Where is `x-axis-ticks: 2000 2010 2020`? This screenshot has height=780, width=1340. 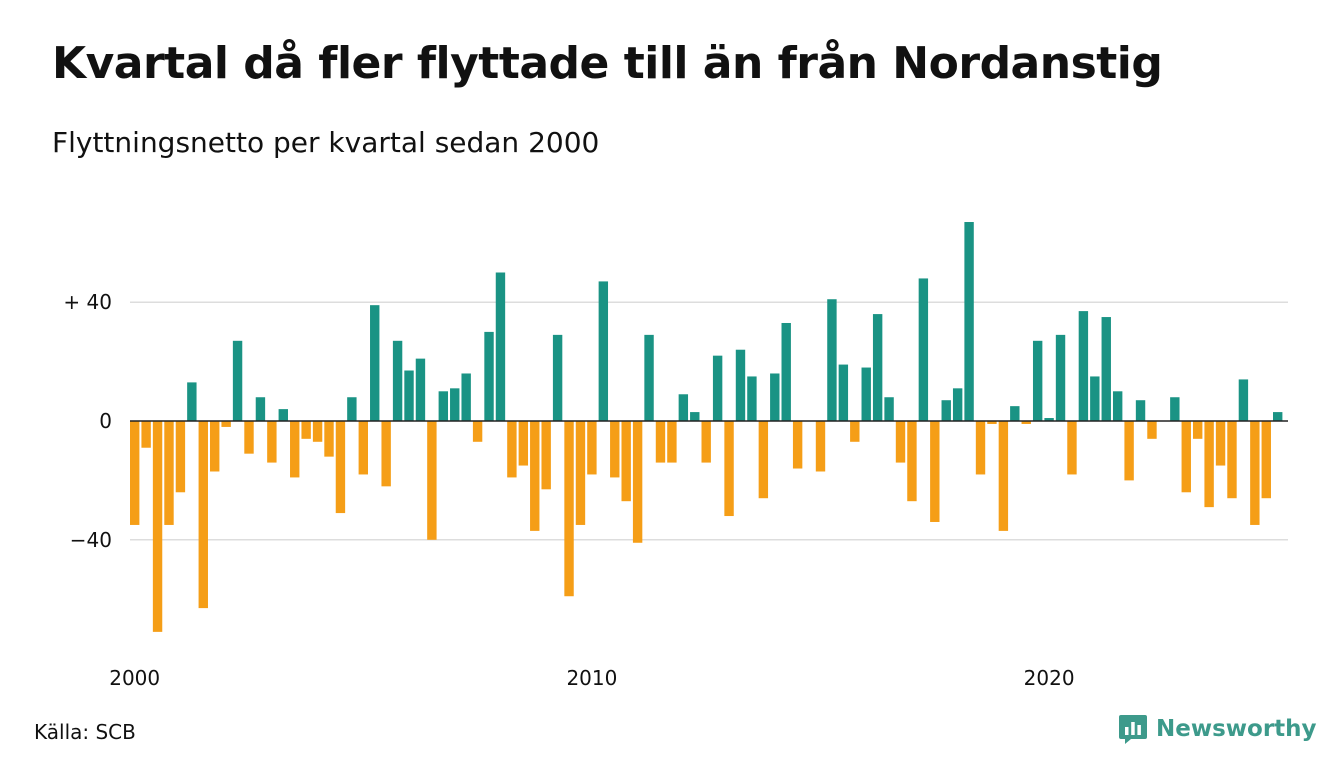
x-axis-ticks: 2000 2010 2020 is located at coordinates (591, 678).